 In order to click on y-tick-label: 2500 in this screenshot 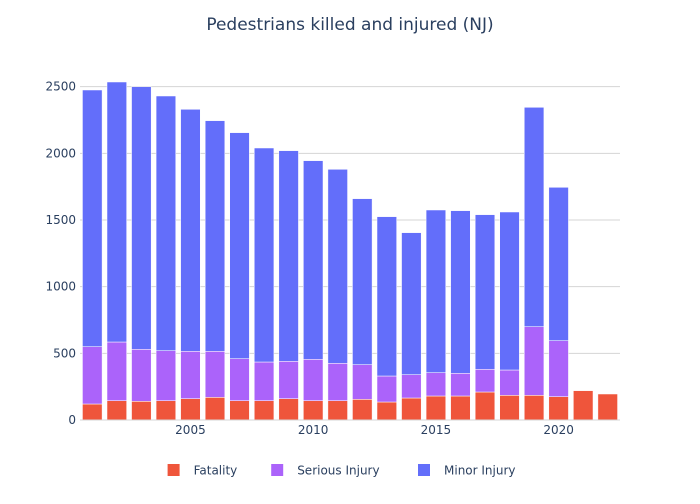, I will do `click(60, 87)`.